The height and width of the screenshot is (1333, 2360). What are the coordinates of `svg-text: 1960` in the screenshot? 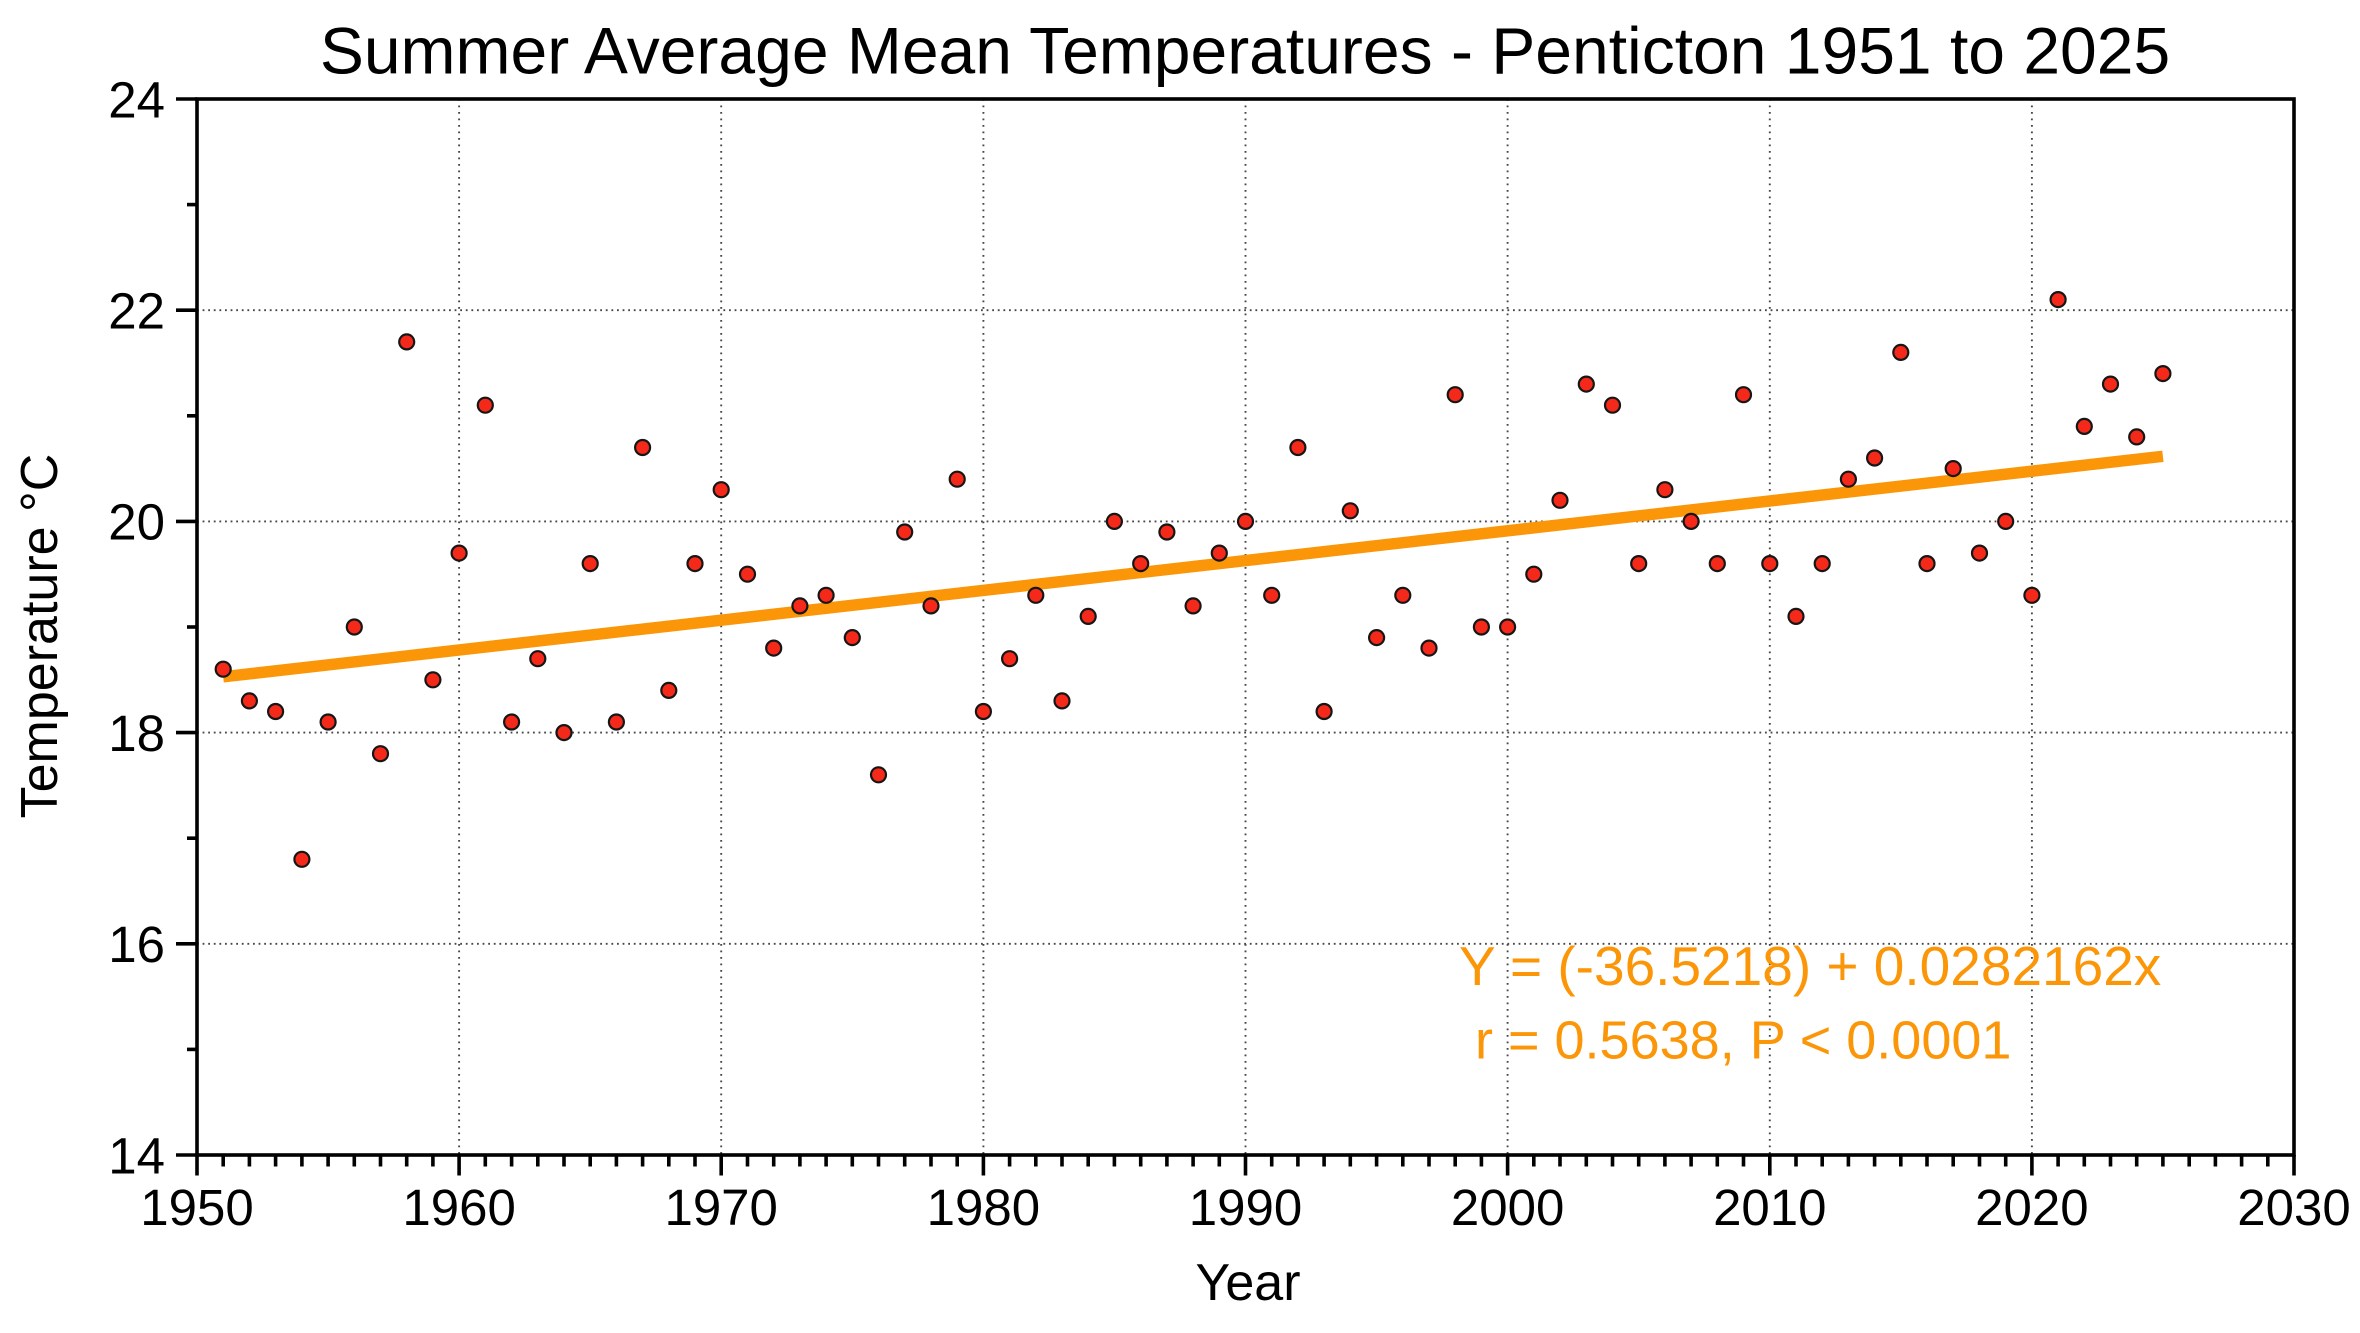 It's located at (458, 1207).